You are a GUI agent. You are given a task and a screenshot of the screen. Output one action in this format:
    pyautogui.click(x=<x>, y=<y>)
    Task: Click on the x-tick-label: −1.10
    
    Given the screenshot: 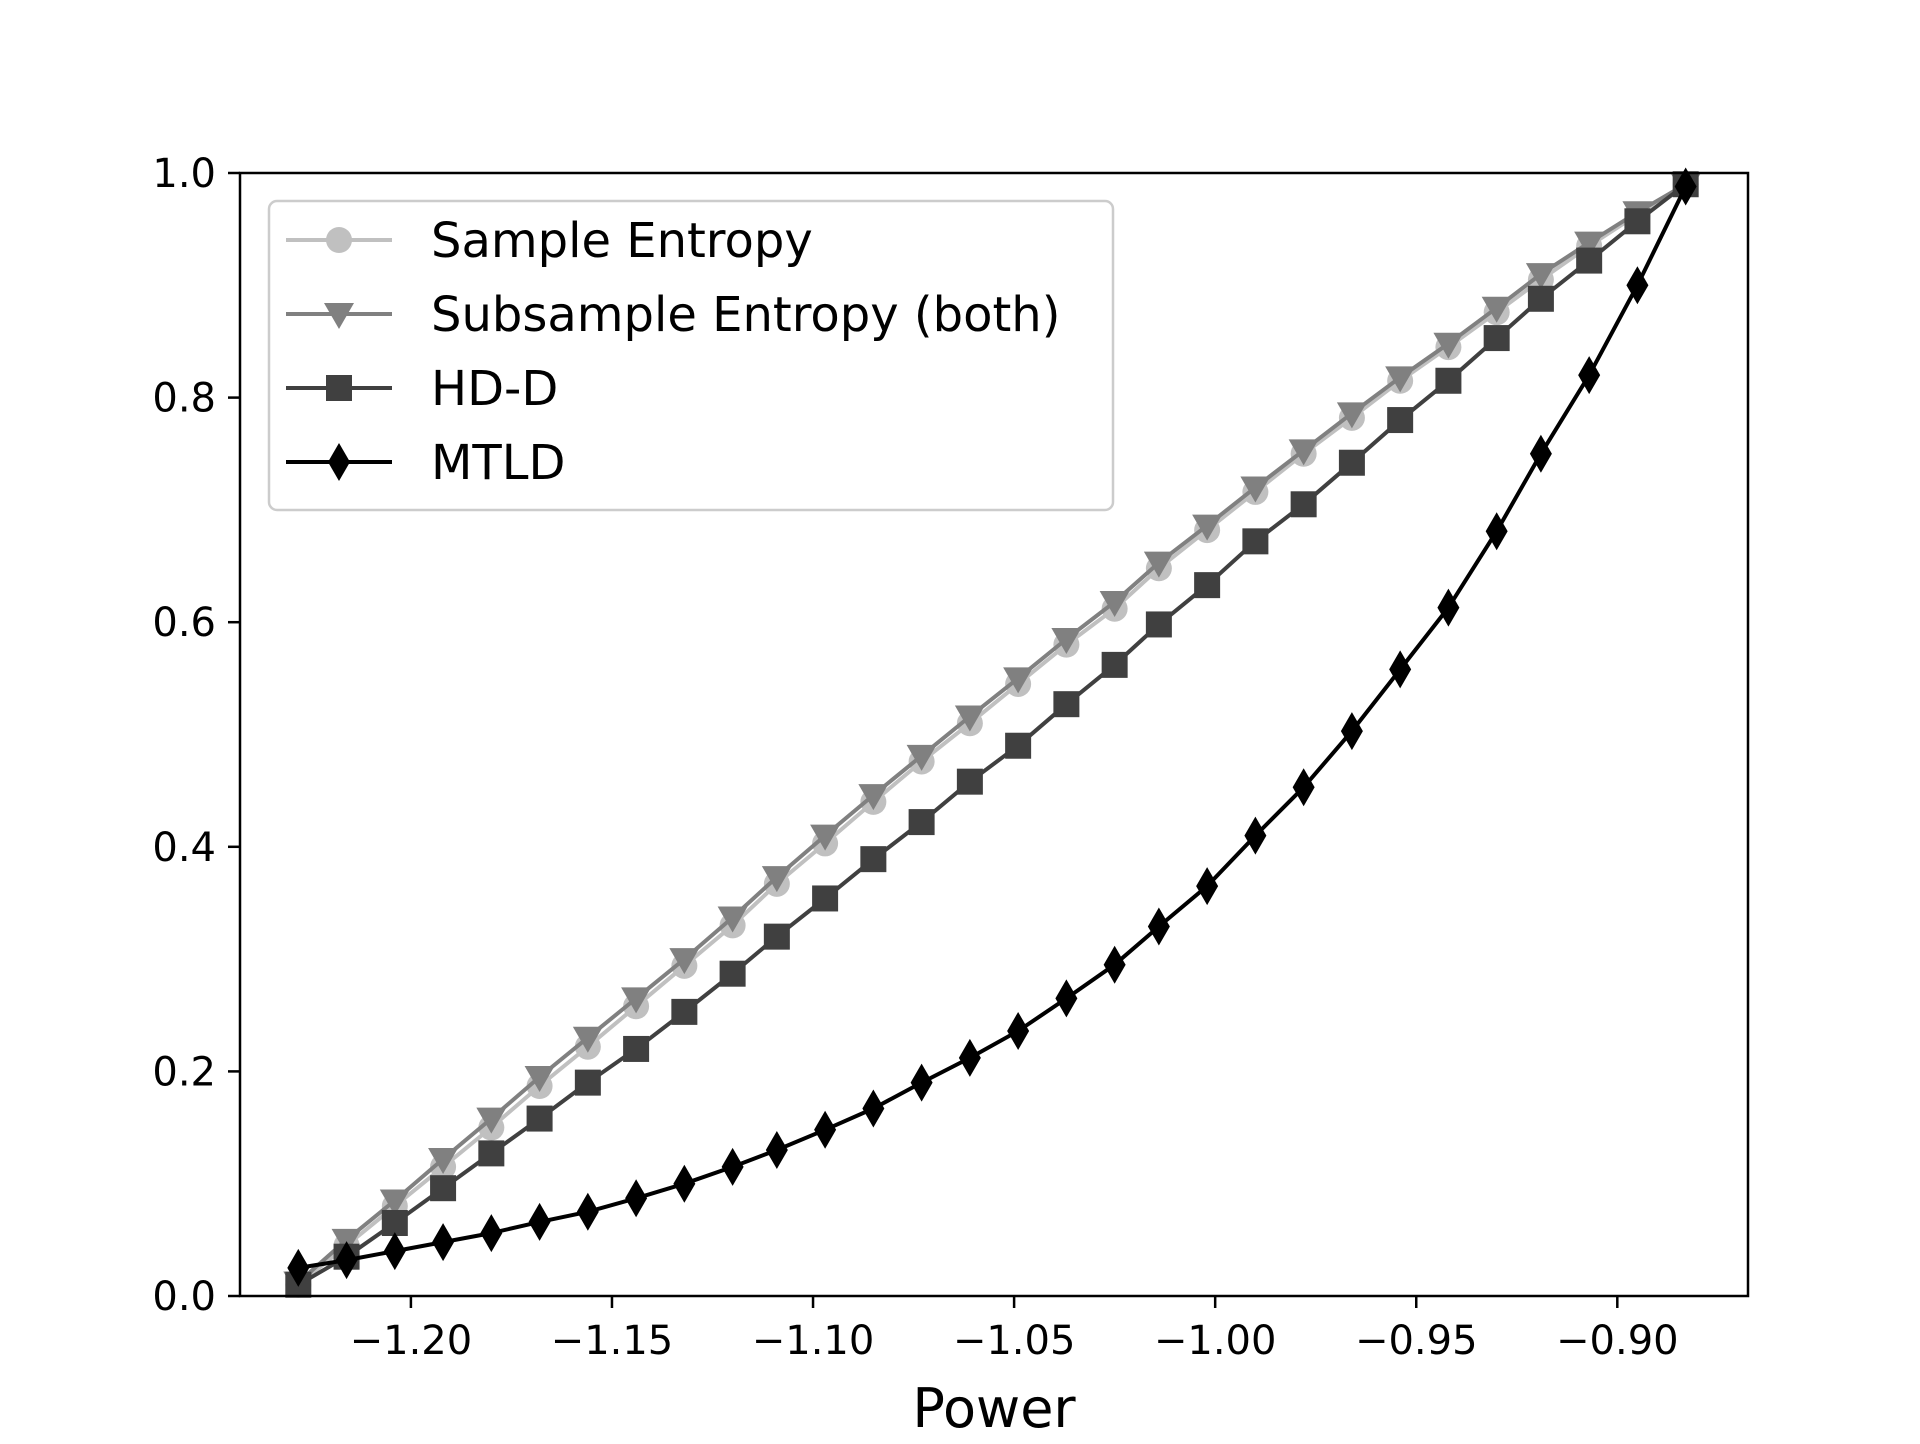 What is the action you would take?
    pyautogui.click(x=813, y=1341)
    